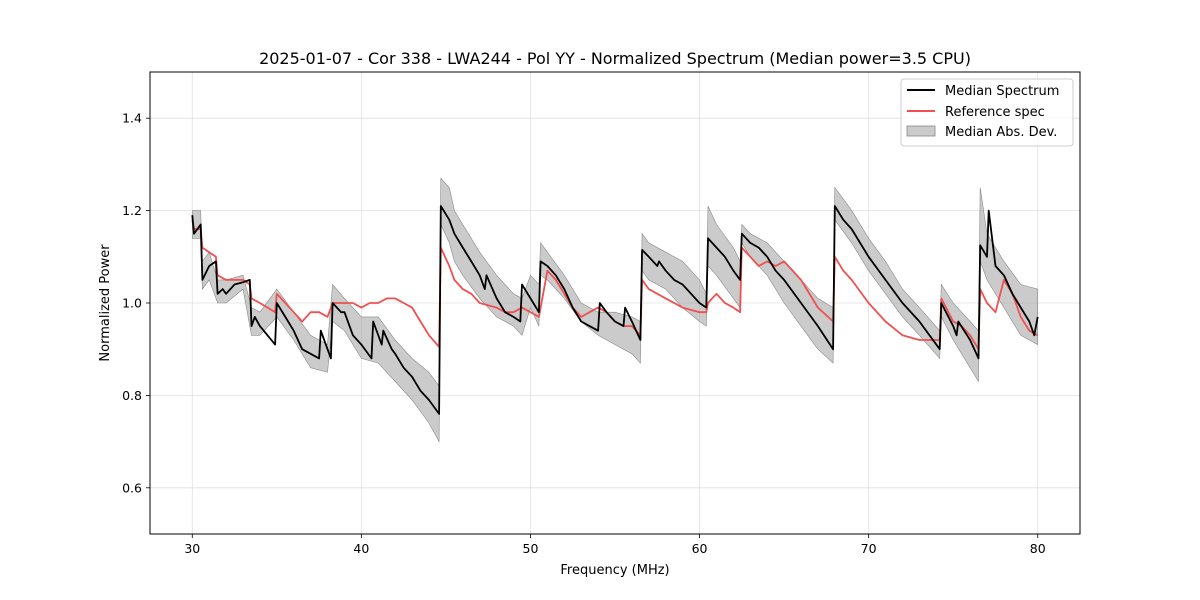 The width and height of the screenshot is (1200, 600). What do you see at coordinates (700, 548) in the screenshot?
I see `x-tick-label: 60` at bounding box center [700, 548].